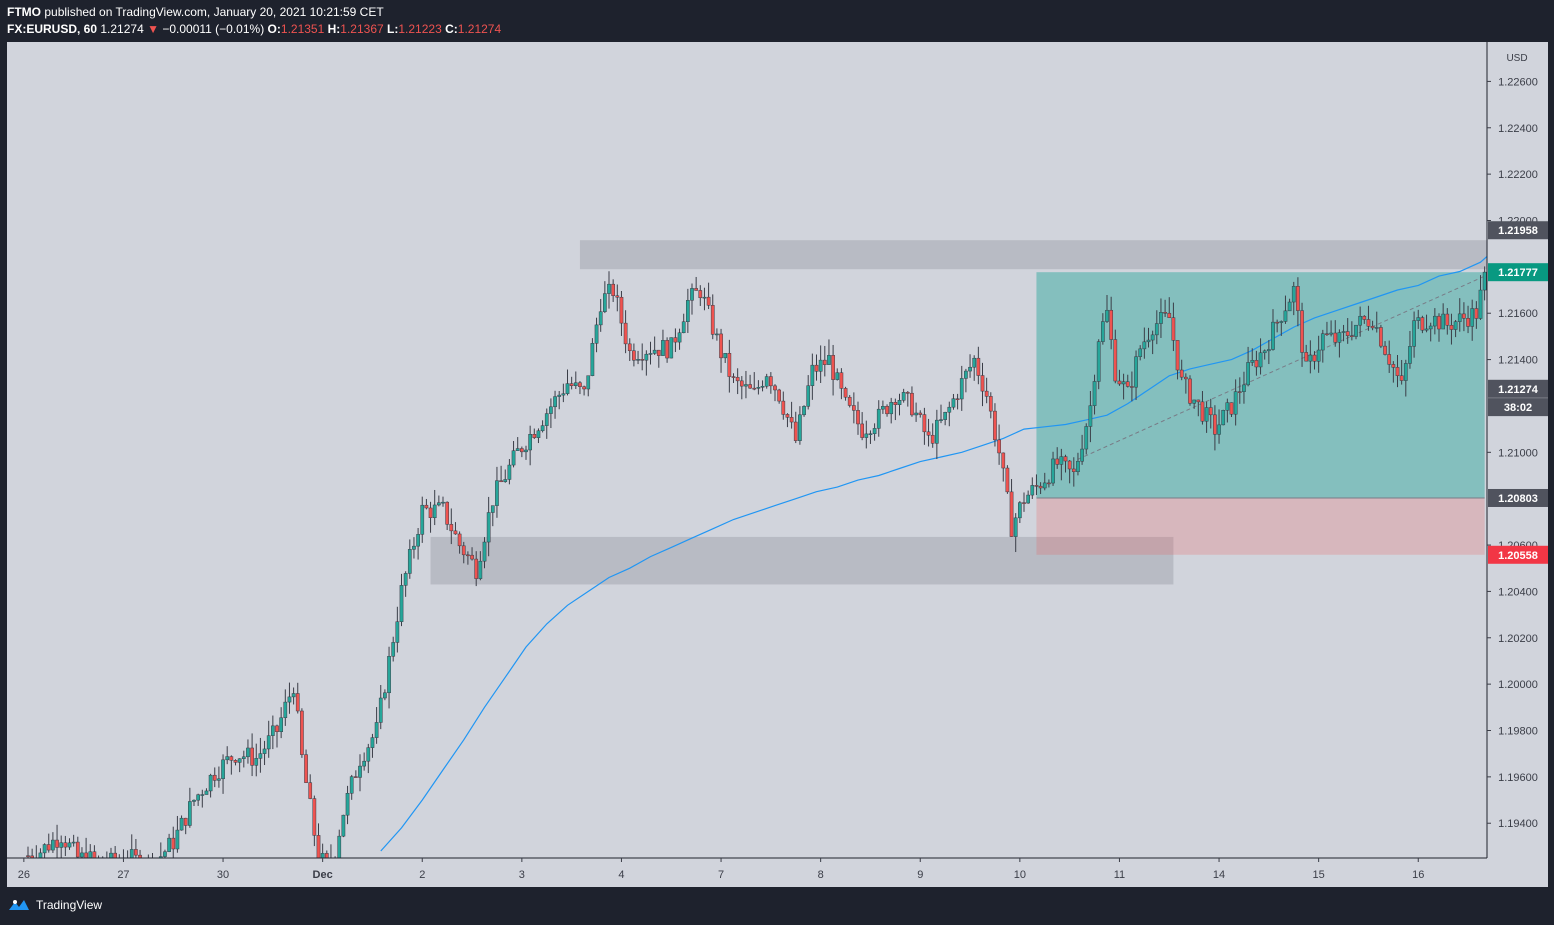  Describe the element at coordinates (19, 905) in the screenshot. I see `tradingview-logo-icon` at that location.